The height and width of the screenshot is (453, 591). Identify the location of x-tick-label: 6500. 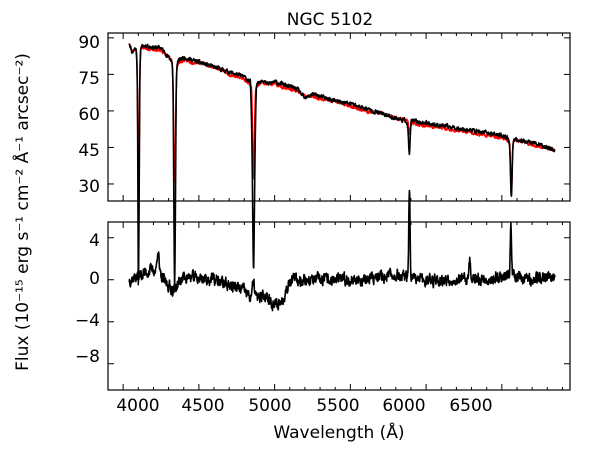
(470, 406).